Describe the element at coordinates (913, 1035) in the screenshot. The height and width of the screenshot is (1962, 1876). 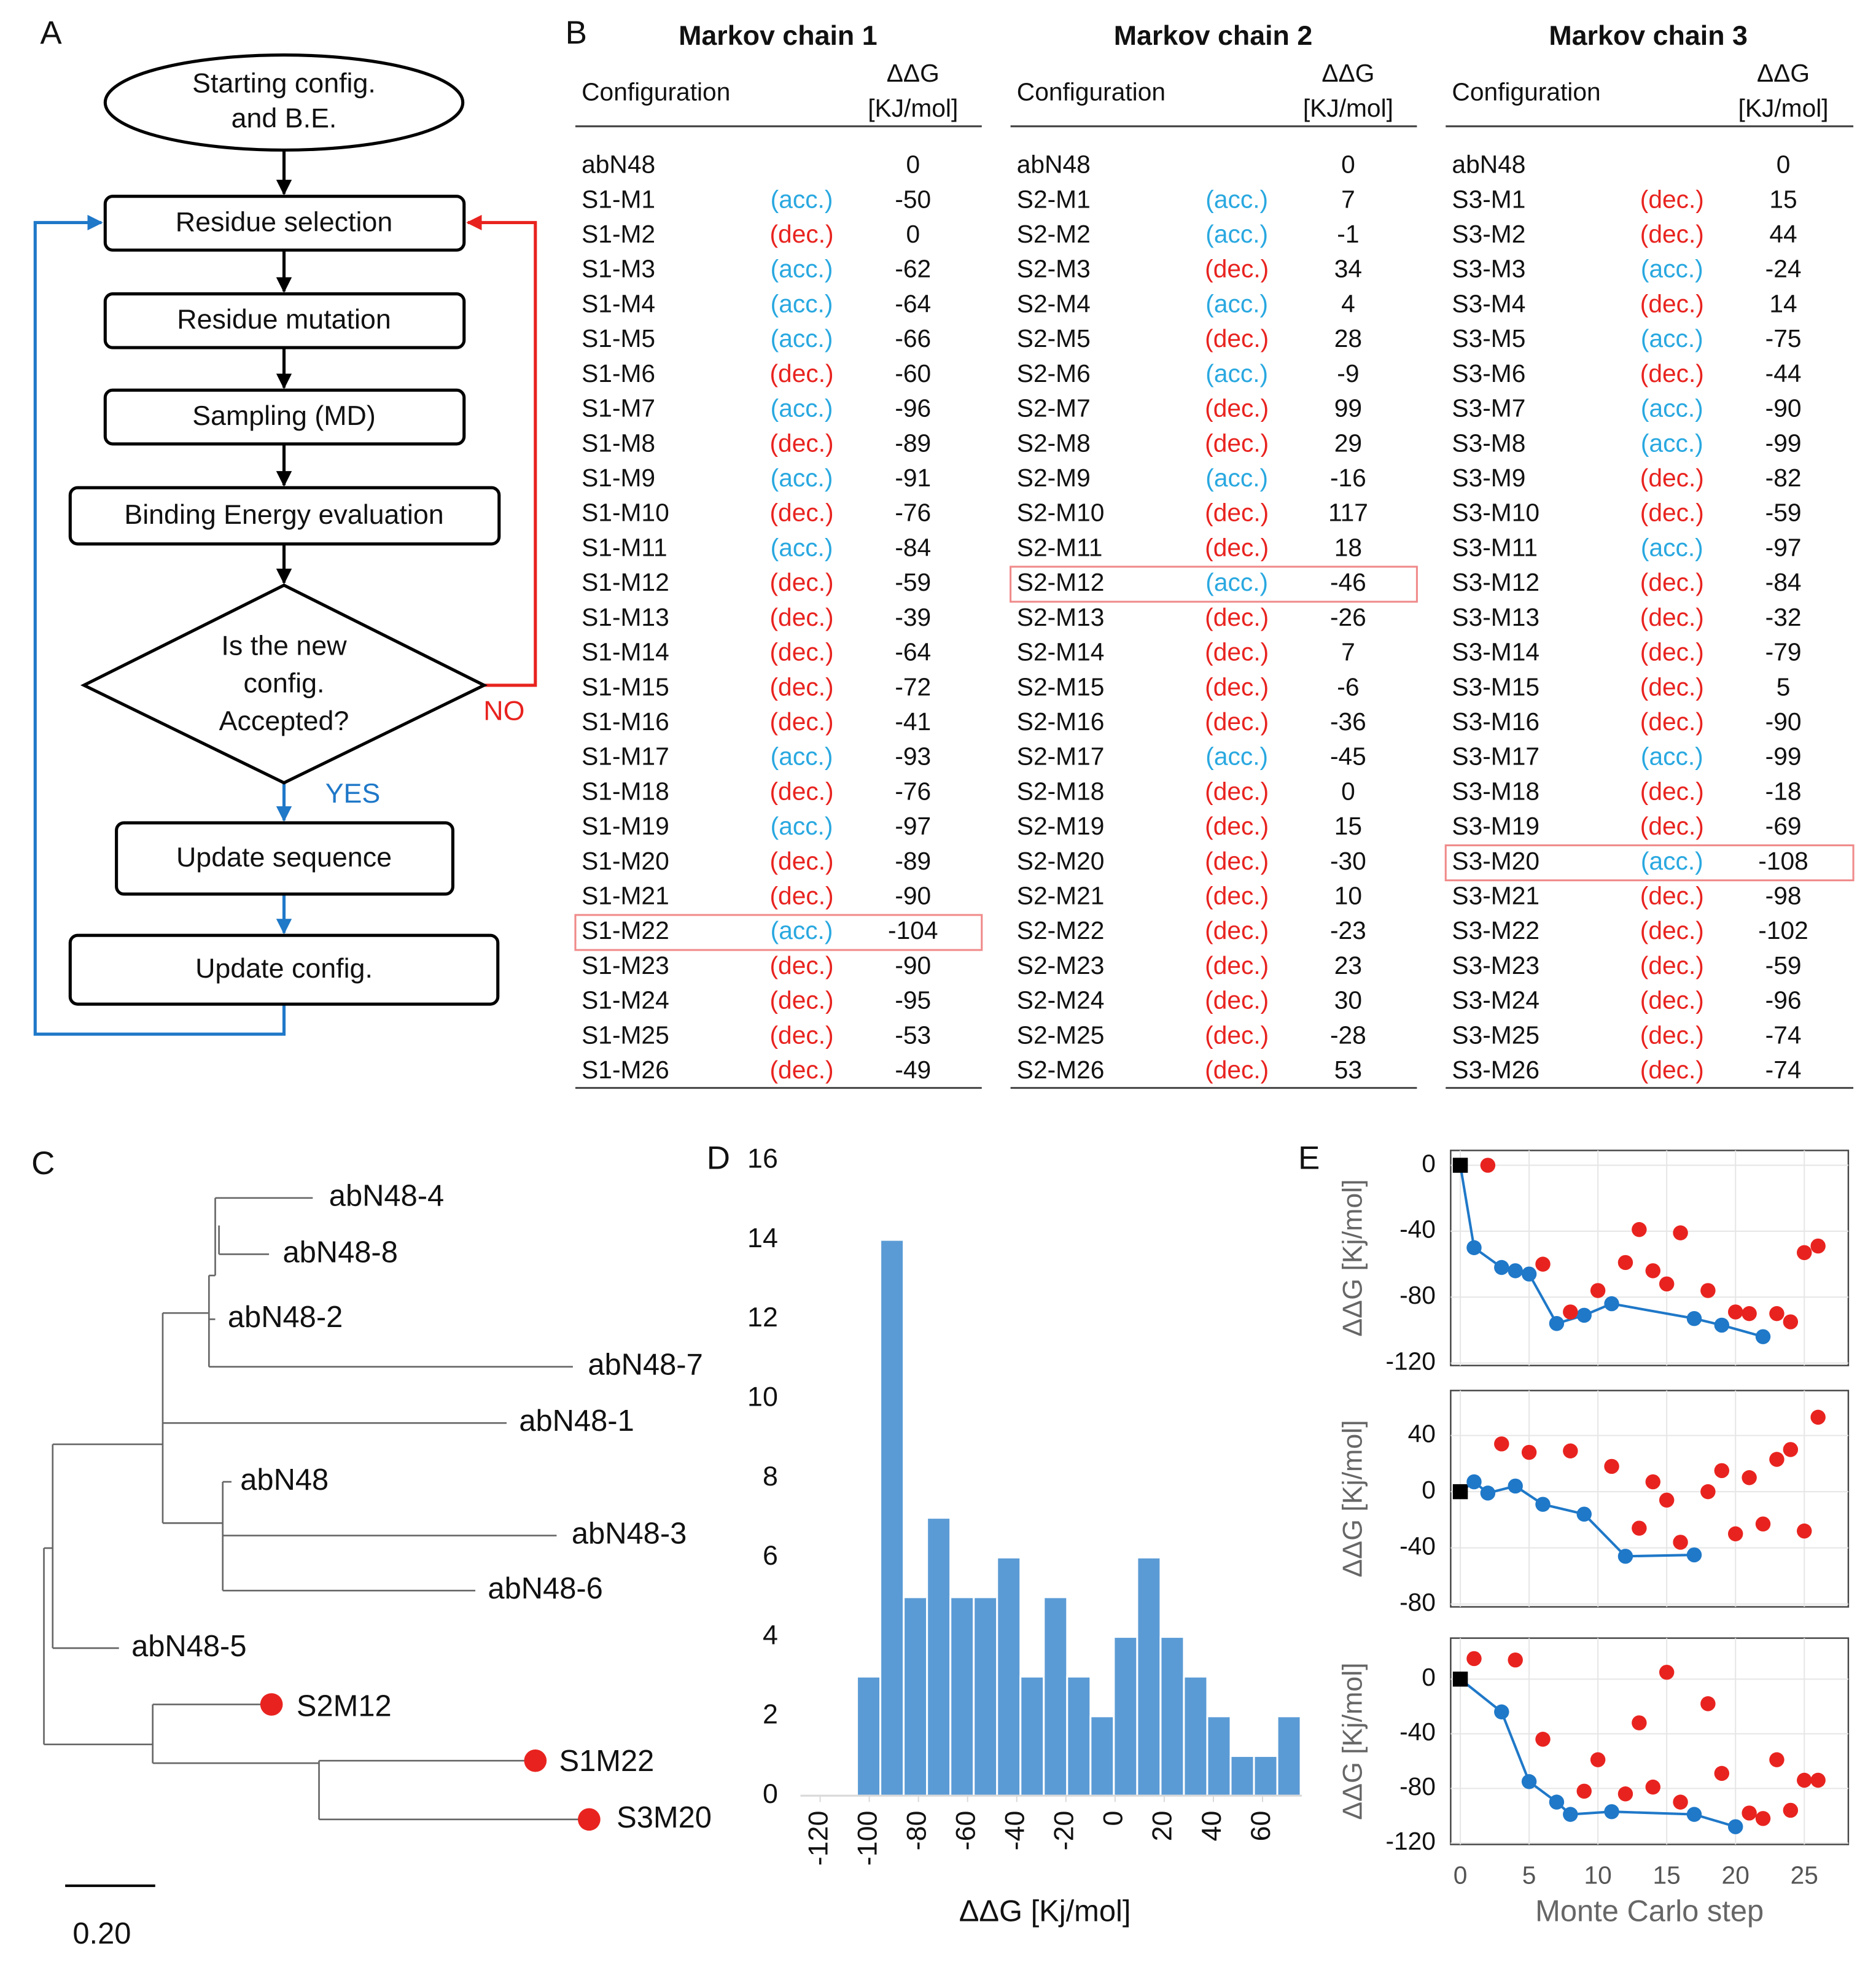
I see `value-cell: -53` at that location.